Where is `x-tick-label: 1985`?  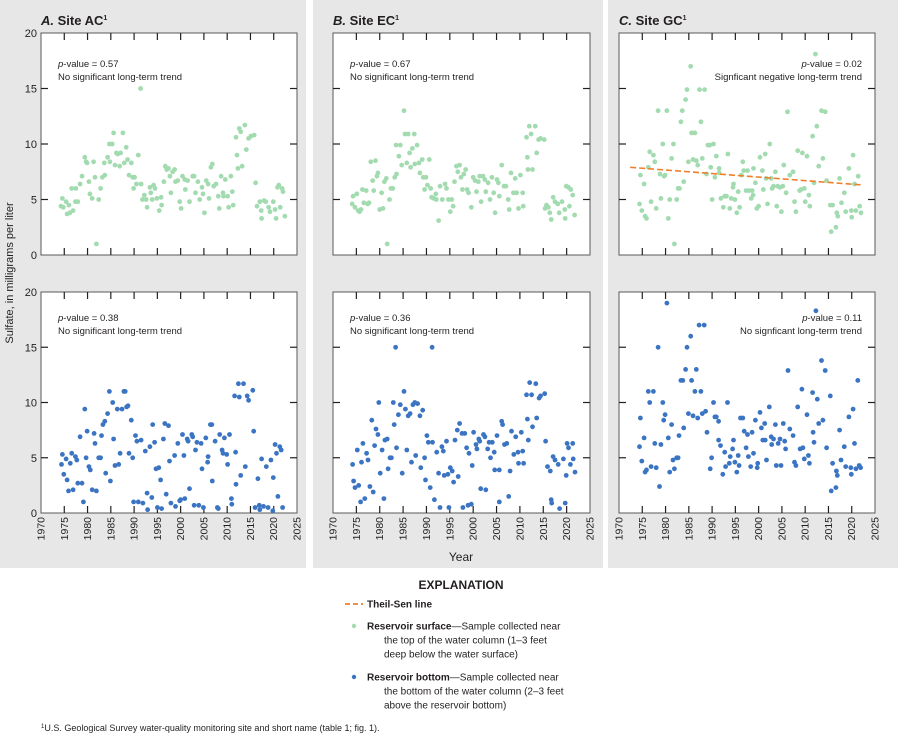
x-tick-label: 1985 is located at coordinates (404, 529).